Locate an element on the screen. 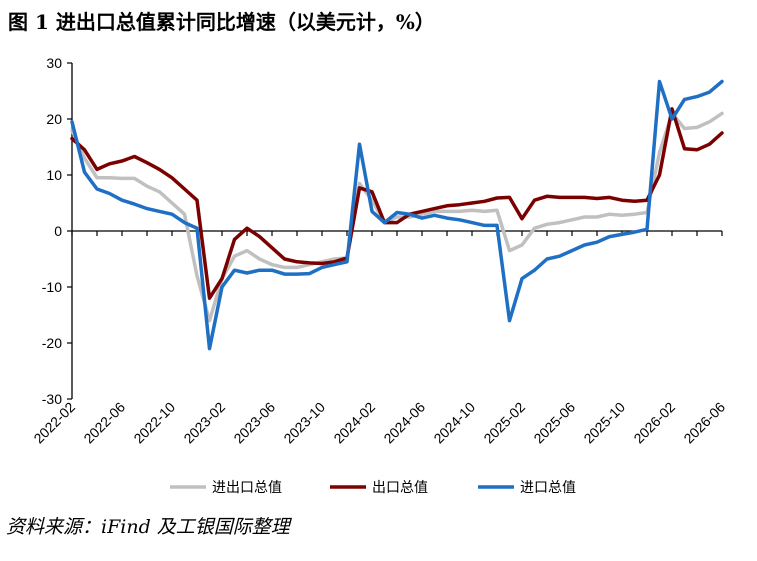 The width and height of the screenshot is (757, 561). x-tick-label: 2025-02 is located at coordinates (504, 423).